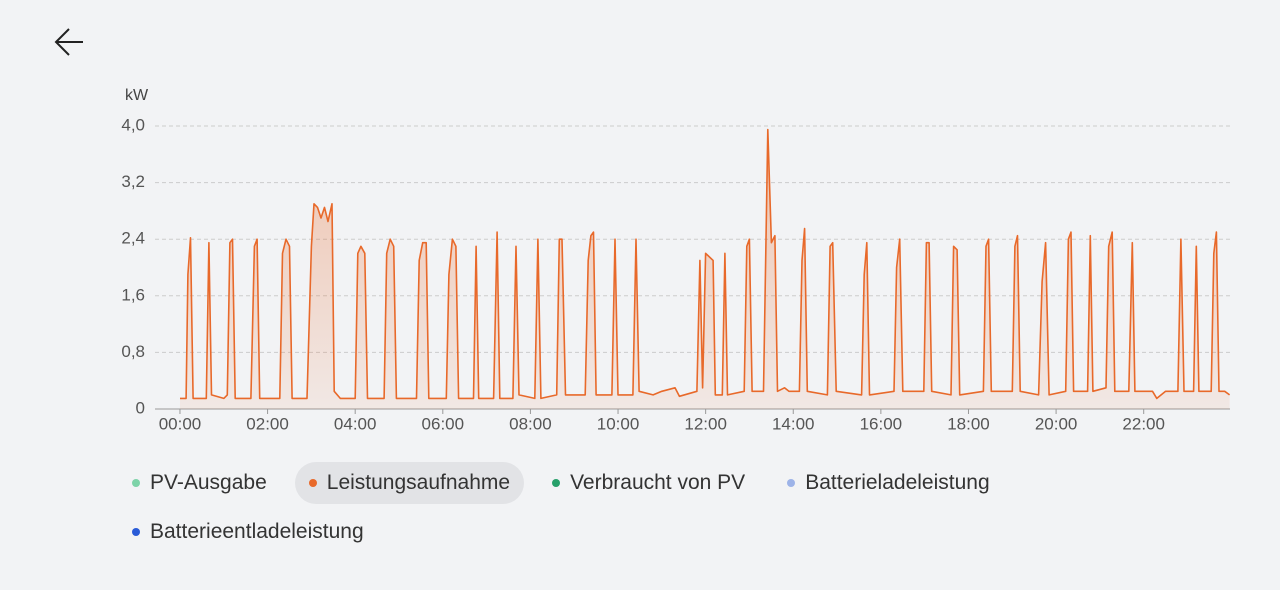 This screenshot has height=590, width=1280. What do you see at coordinates (133, 294) in the screenshot?
I see `y-tick-label: 1,6` at bounding box center [133, 294].